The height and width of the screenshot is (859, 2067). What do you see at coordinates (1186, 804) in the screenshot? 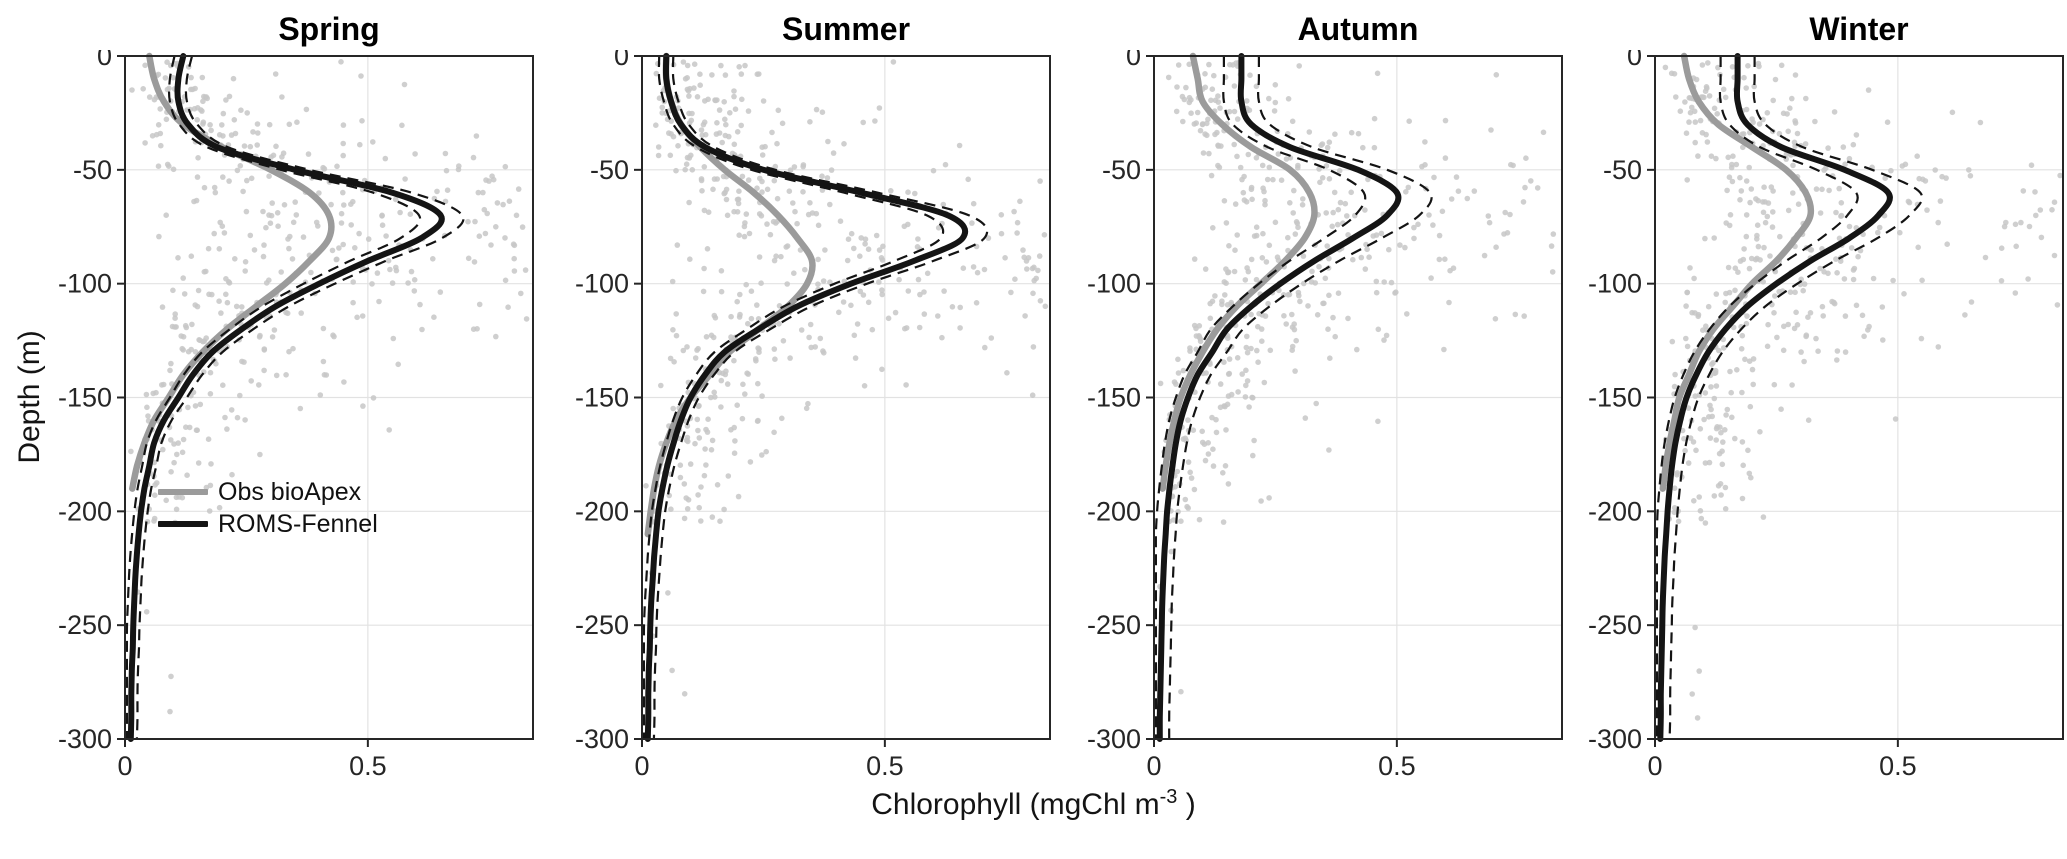
I see `x-axis-label-close: )` at bounding box center [1186, 804].